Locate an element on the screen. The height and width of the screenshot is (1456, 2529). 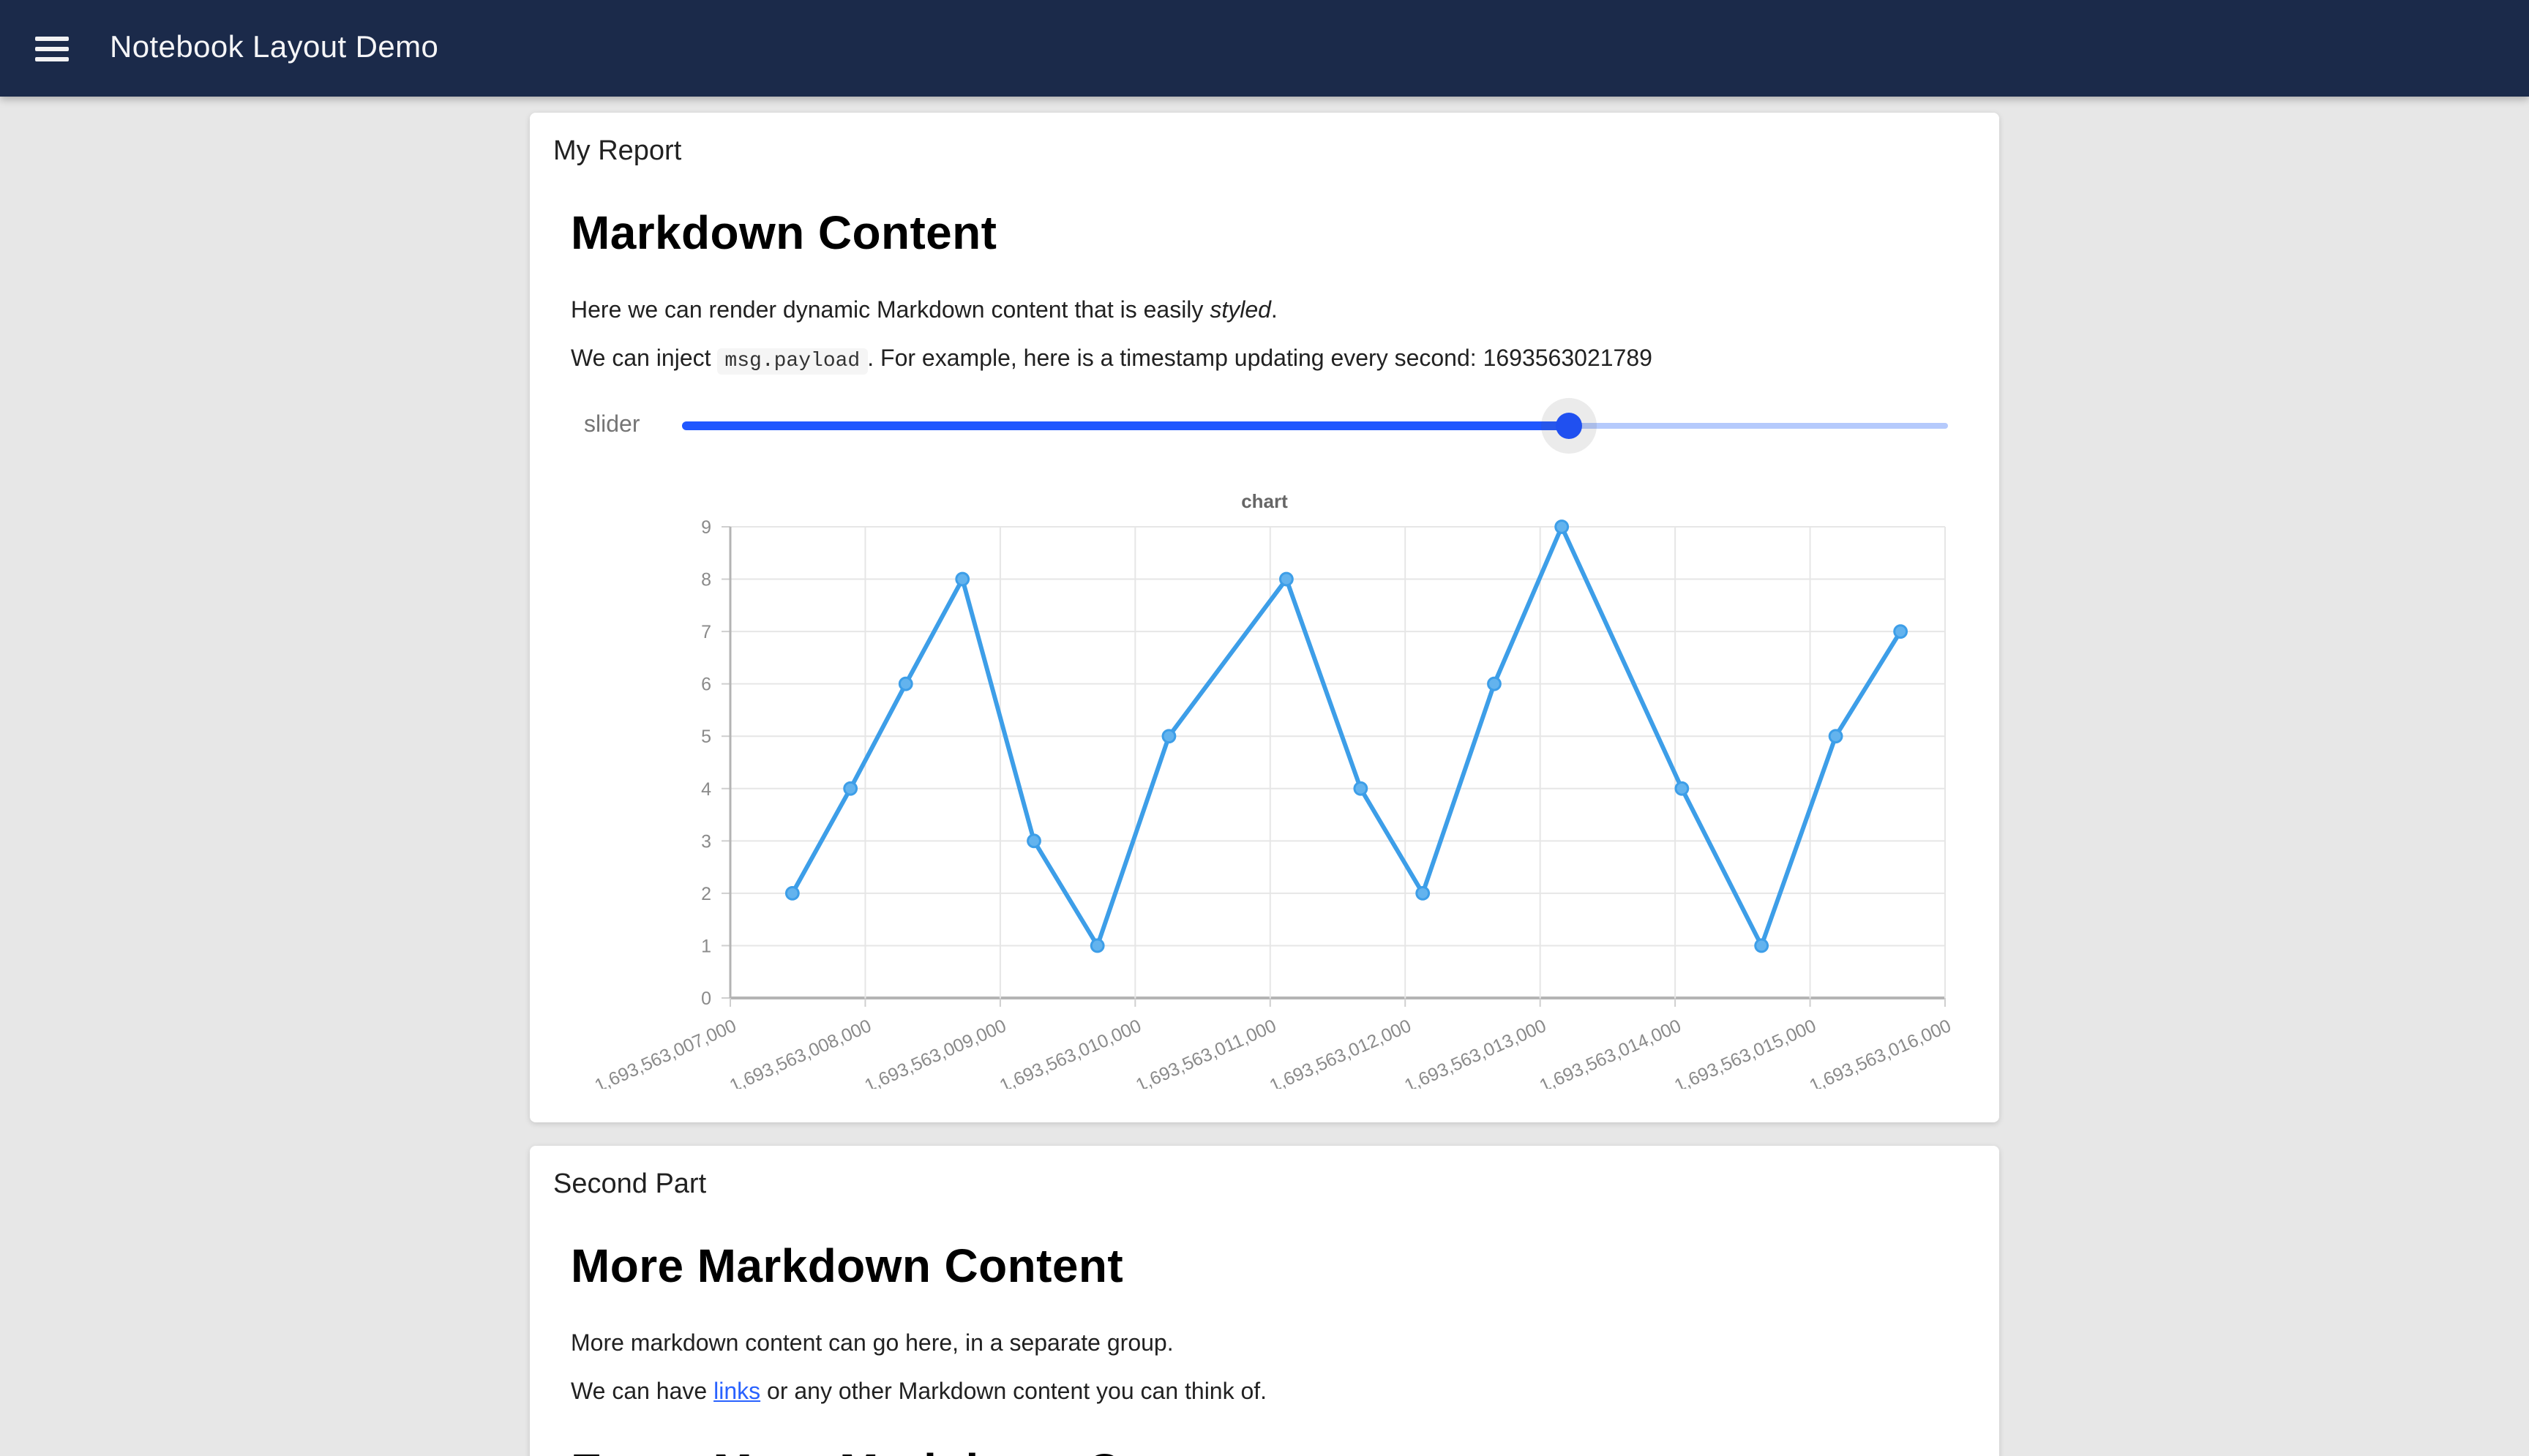
svg-text: 1,693,563,007,000 is located at coordinates (666, 1052).